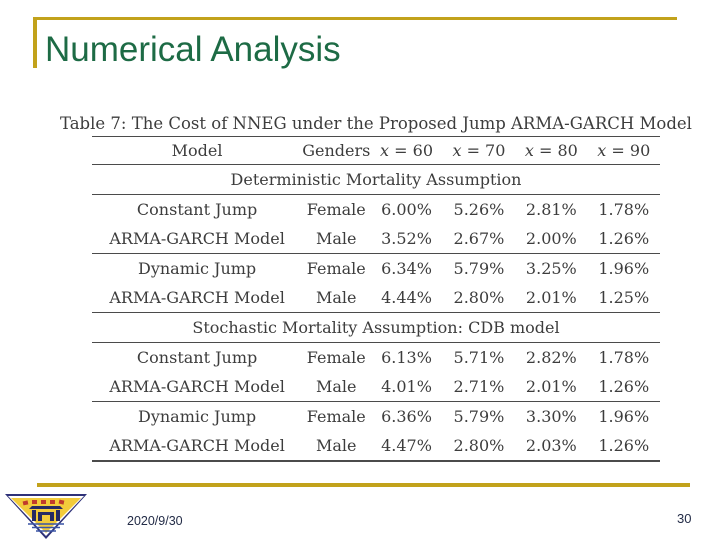  I want to click on title-accent-bar, so click(35, 42).